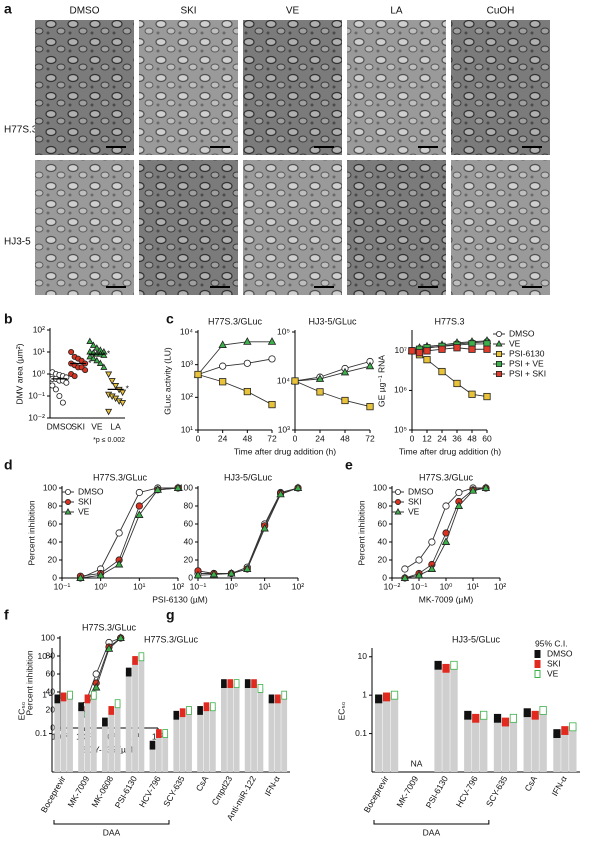 This screenshot has height=867, width=601. What do you see at coordinates (363, 656) in the screenshot?
I see `y-tick-label: 10` at bounding box center [363, 656].